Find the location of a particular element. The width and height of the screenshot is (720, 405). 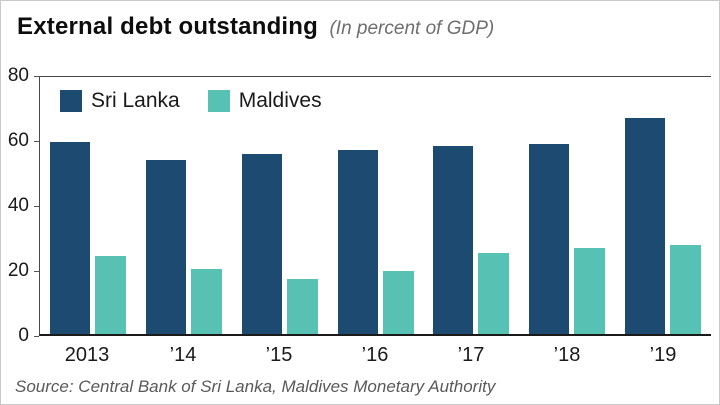

chart-subtitle: (In percent of GDP) is located at coordinates (412, 28).